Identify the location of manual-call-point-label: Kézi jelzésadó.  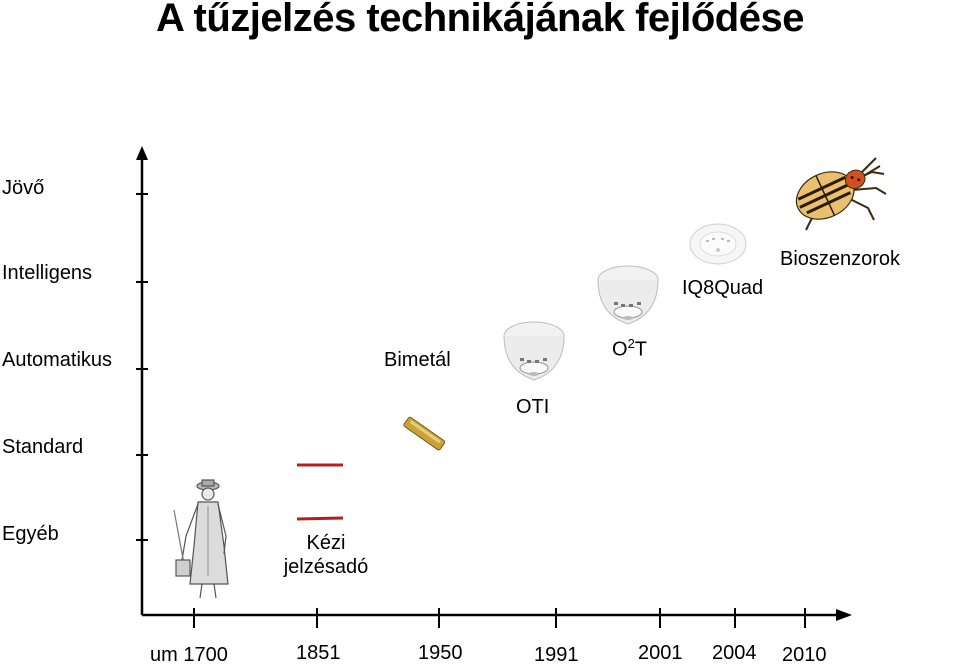
(326, 555).